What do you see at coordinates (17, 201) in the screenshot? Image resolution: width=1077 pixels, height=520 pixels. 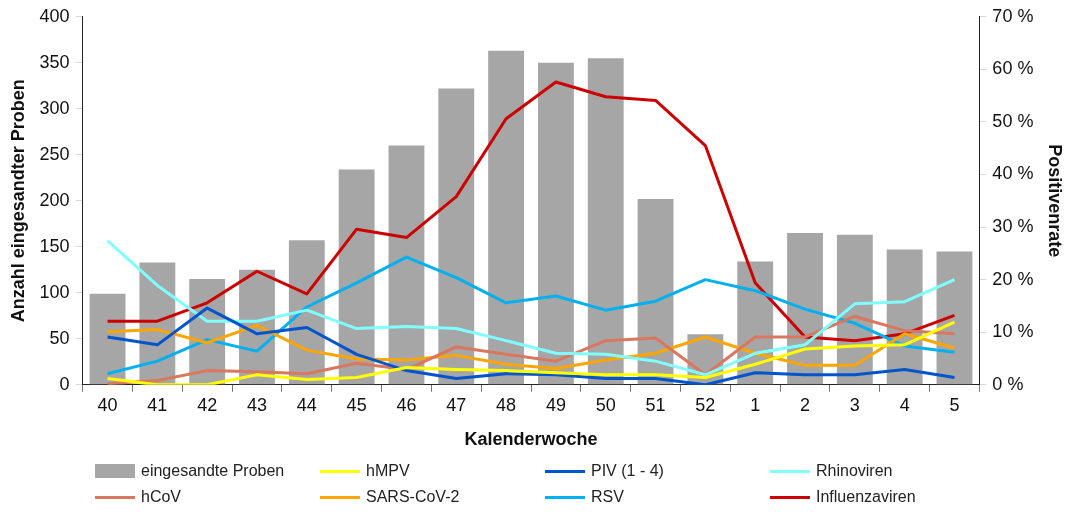 I see `y-axis-title: Anzahl eingesandter Proben` at bounding box center [17, 201].